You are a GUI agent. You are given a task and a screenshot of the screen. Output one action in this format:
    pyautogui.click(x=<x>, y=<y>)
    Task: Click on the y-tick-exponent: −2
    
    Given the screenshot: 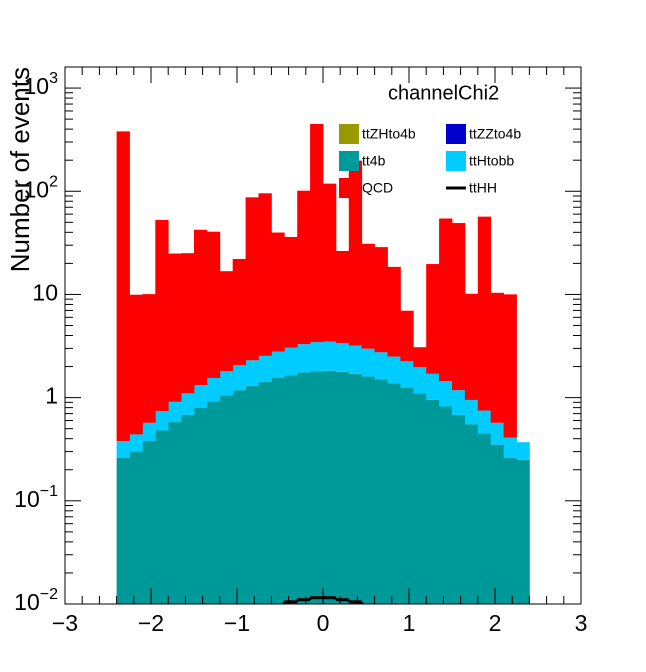 What is the action you would take?
    pyautogui.click(x=49, y=594)
    